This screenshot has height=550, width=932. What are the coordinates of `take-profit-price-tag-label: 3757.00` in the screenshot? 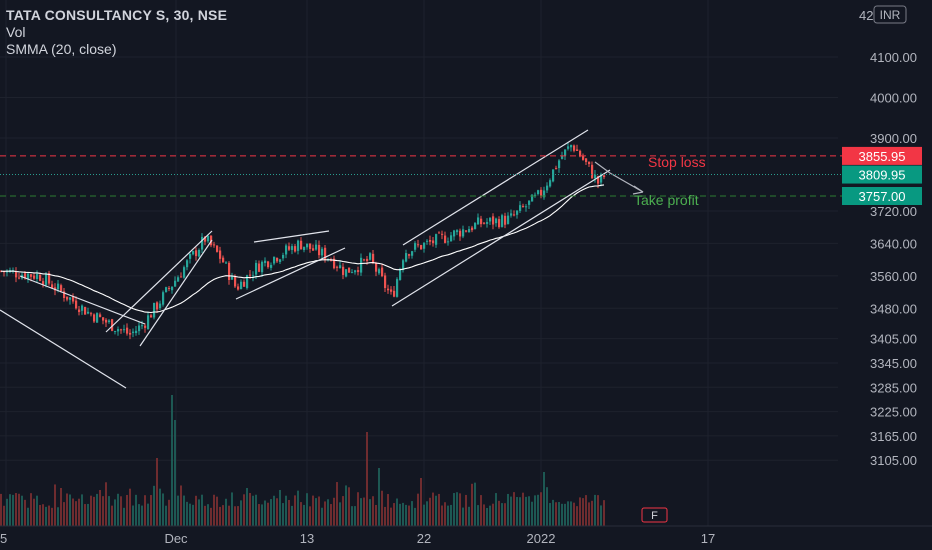 It's located at (882, 196).